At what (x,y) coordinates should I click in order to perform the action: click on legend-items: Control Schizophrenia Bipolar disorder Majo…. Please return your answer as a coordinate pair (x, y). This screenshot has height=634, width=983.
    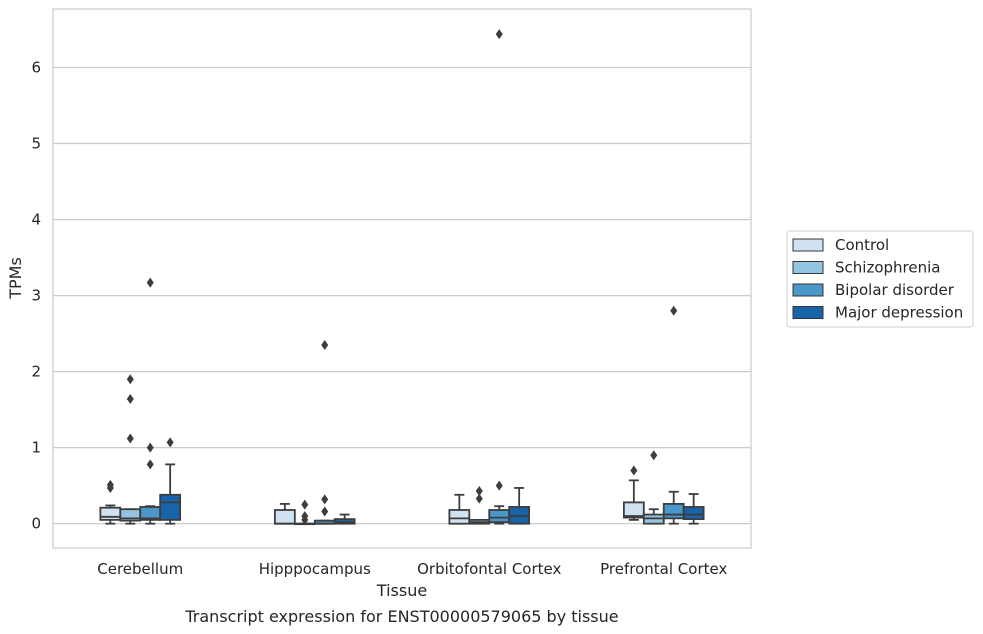
    Looking at the image, I should click on (877, 279).